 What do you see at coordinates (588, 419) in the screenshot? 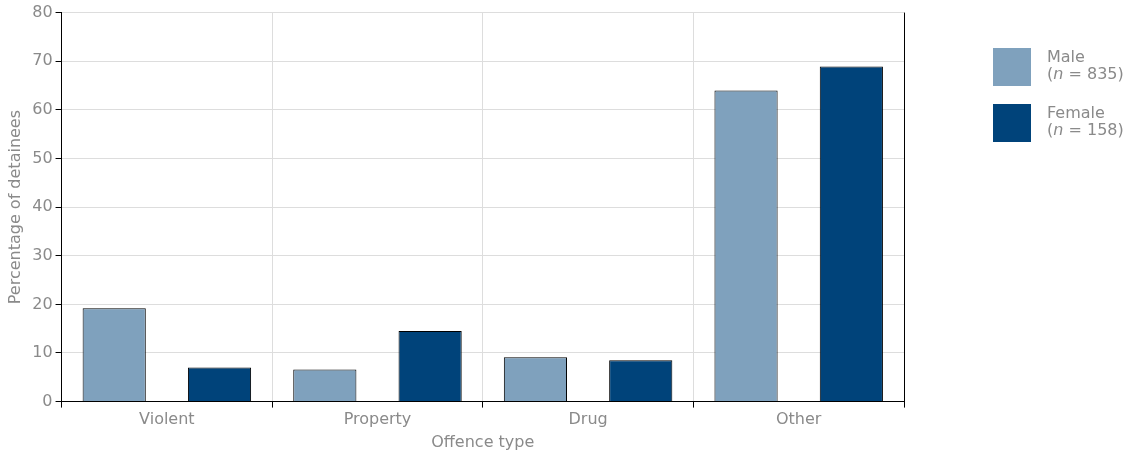
I see `x-tick-label: Drug` at bounding box center [588, 419].